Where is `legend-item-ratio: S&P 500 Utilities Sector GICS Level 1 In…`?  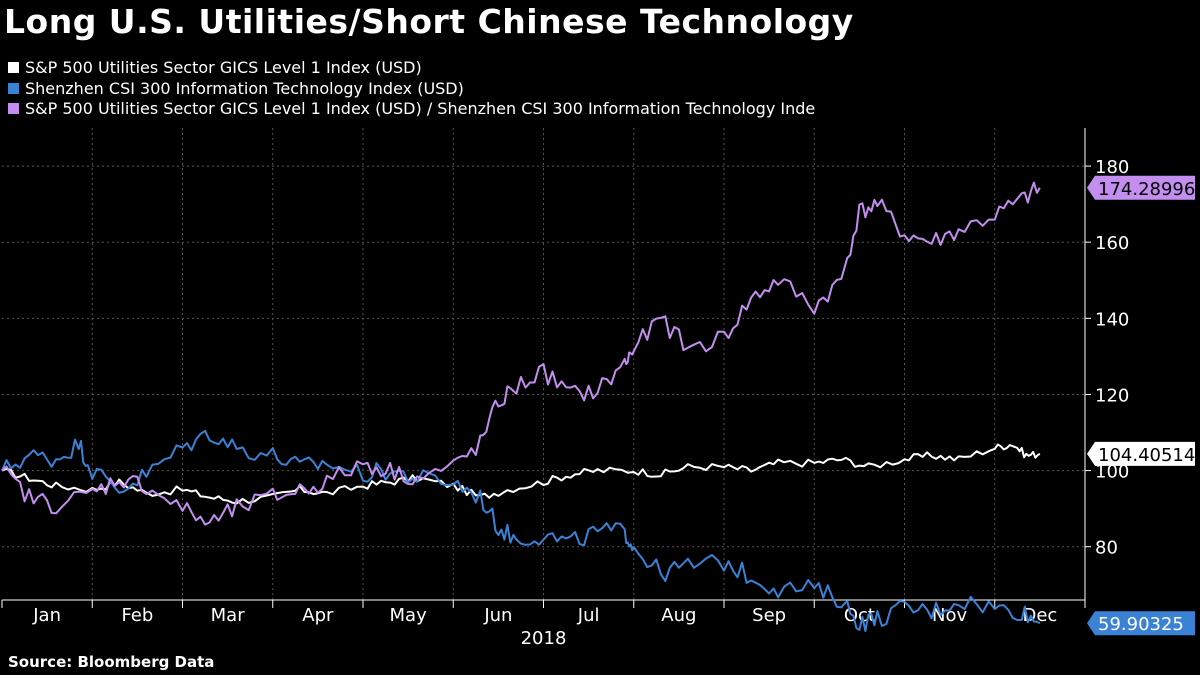
legend-item-ratio: S&P 500 Utilities Sector GICS Level 1 In… is located at coordinates (411, 109).